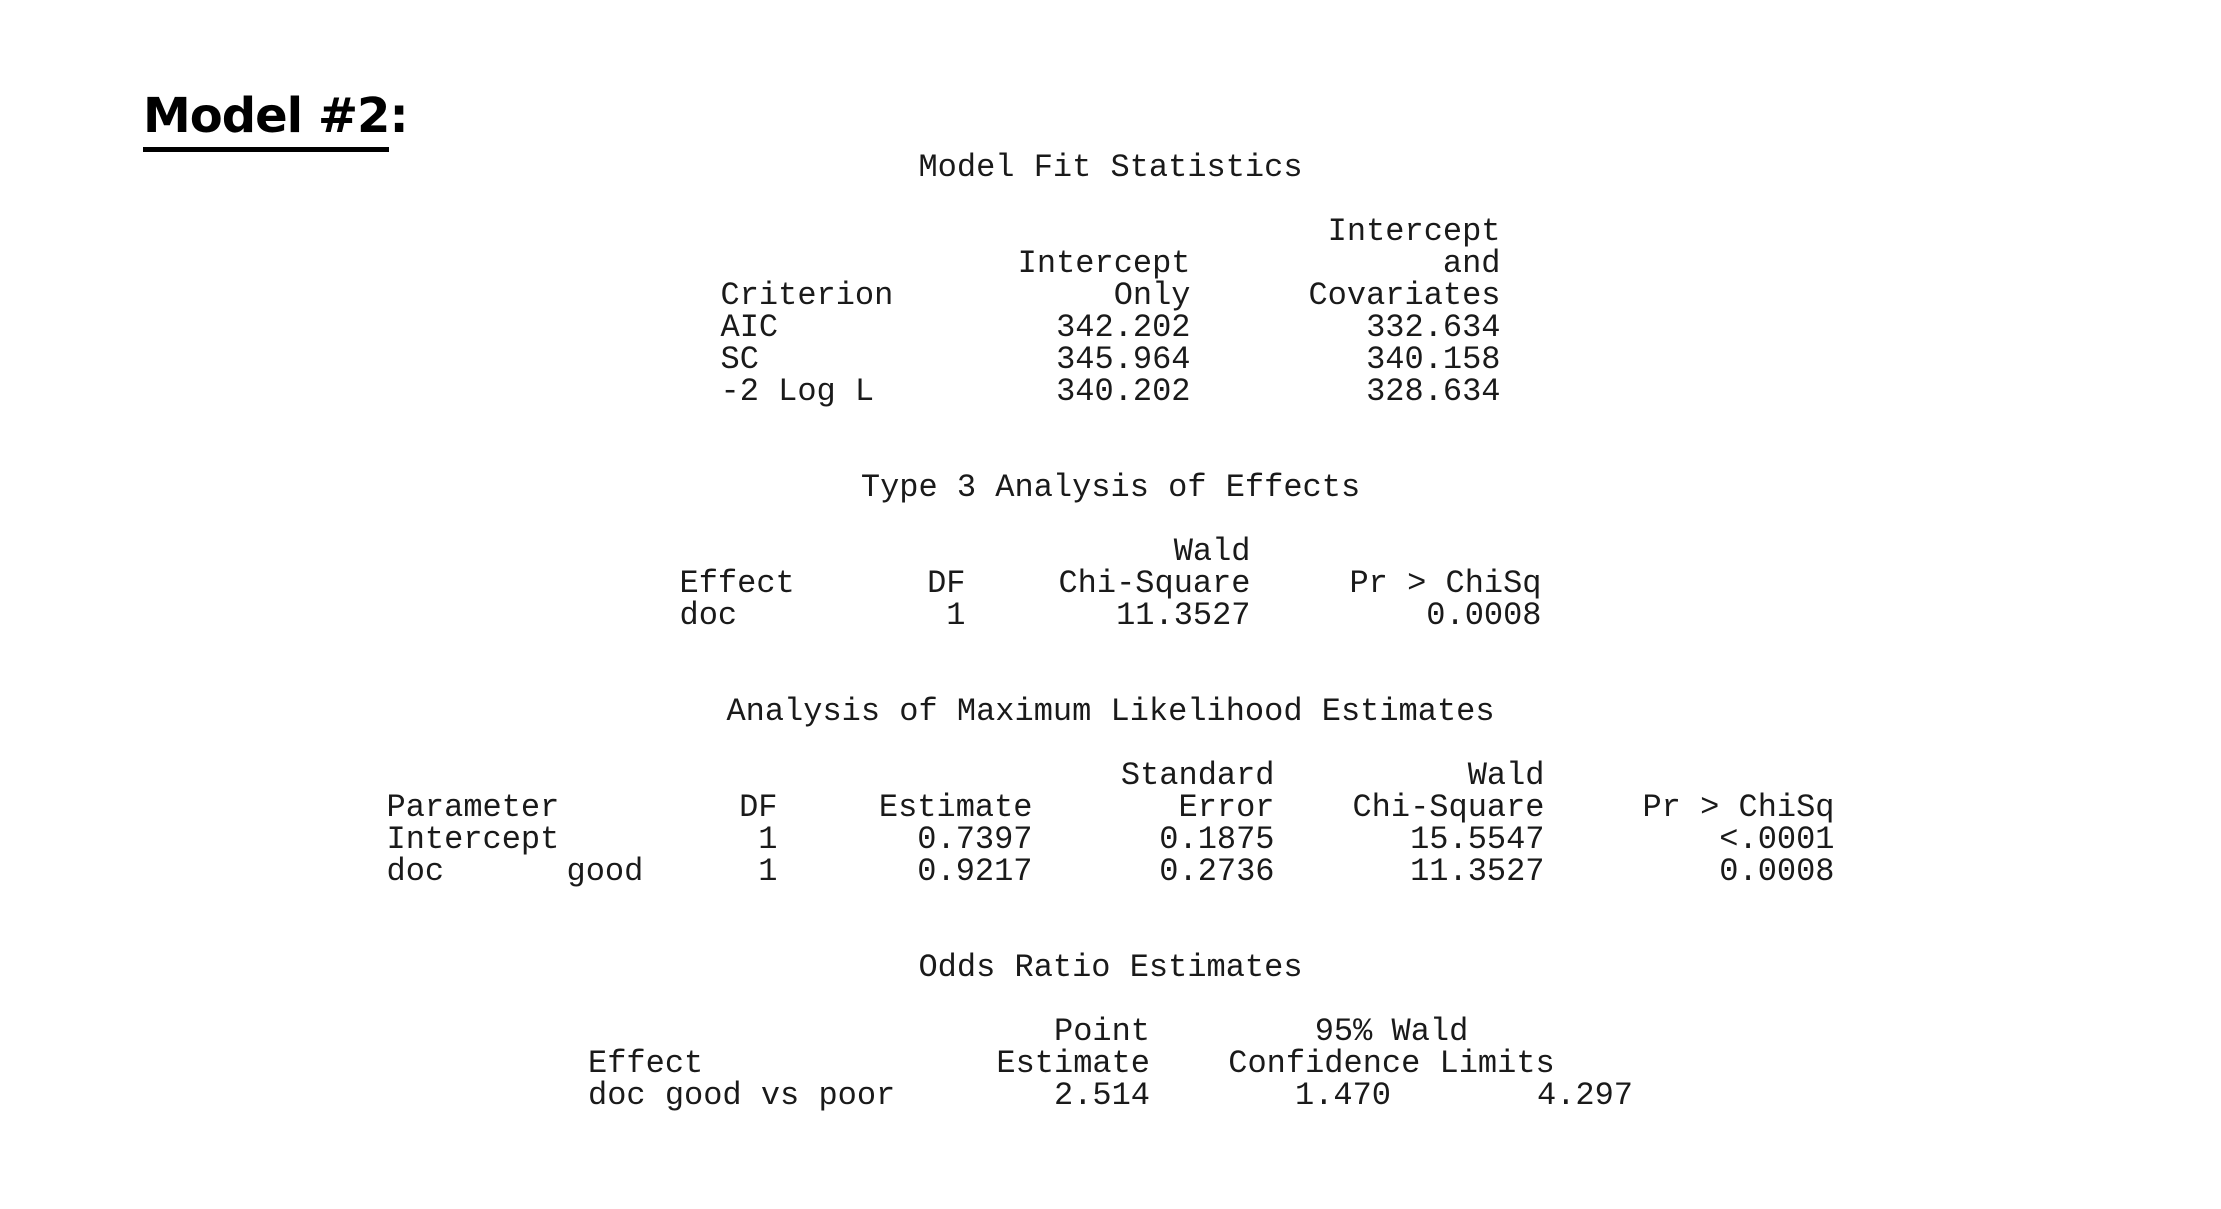 Image resolution: width=2221 pixels, height=1209 pixels. What do you see at coordinates (739, 359) in the screenshot?
I see `cell-criterion: SC` at bounding box center [739, 359].